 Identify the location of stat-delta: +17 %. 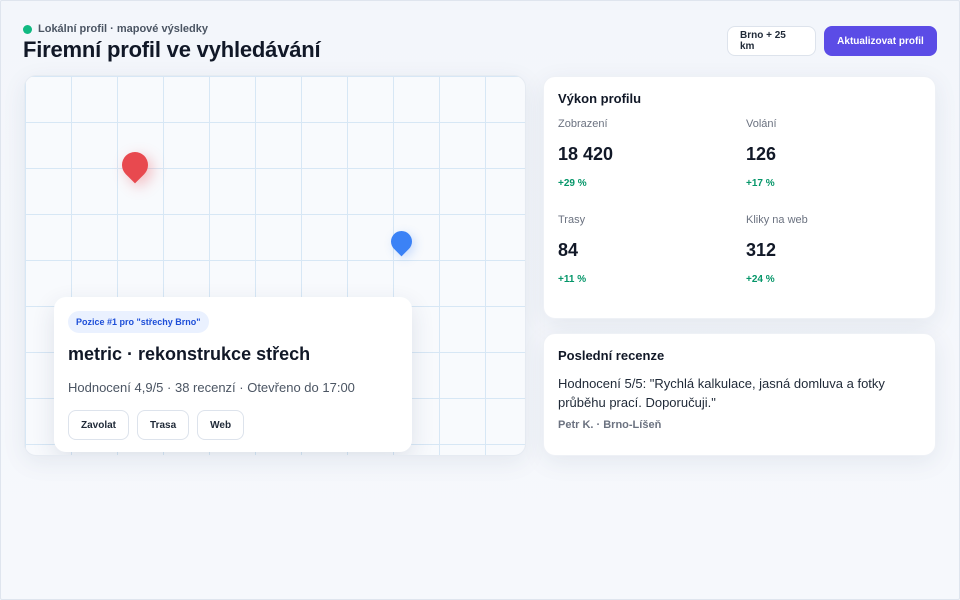
(760, 183).